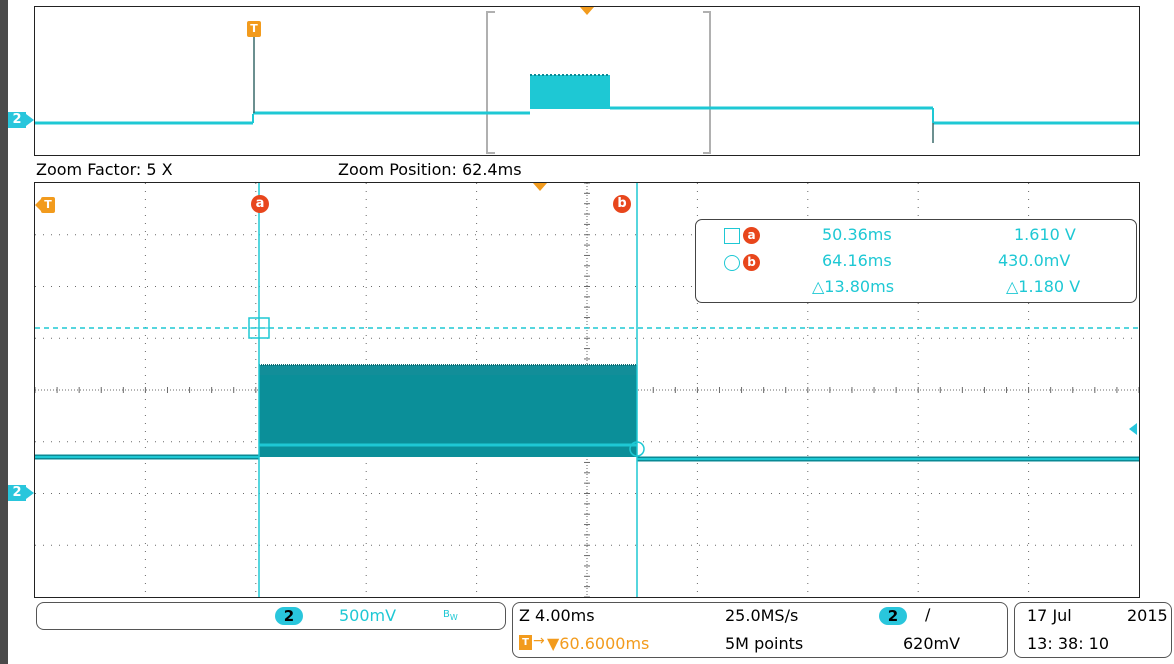  Describe the element at coordinates (751, 235) in the screenshot. I see `readout-a-badge: a` at that location.